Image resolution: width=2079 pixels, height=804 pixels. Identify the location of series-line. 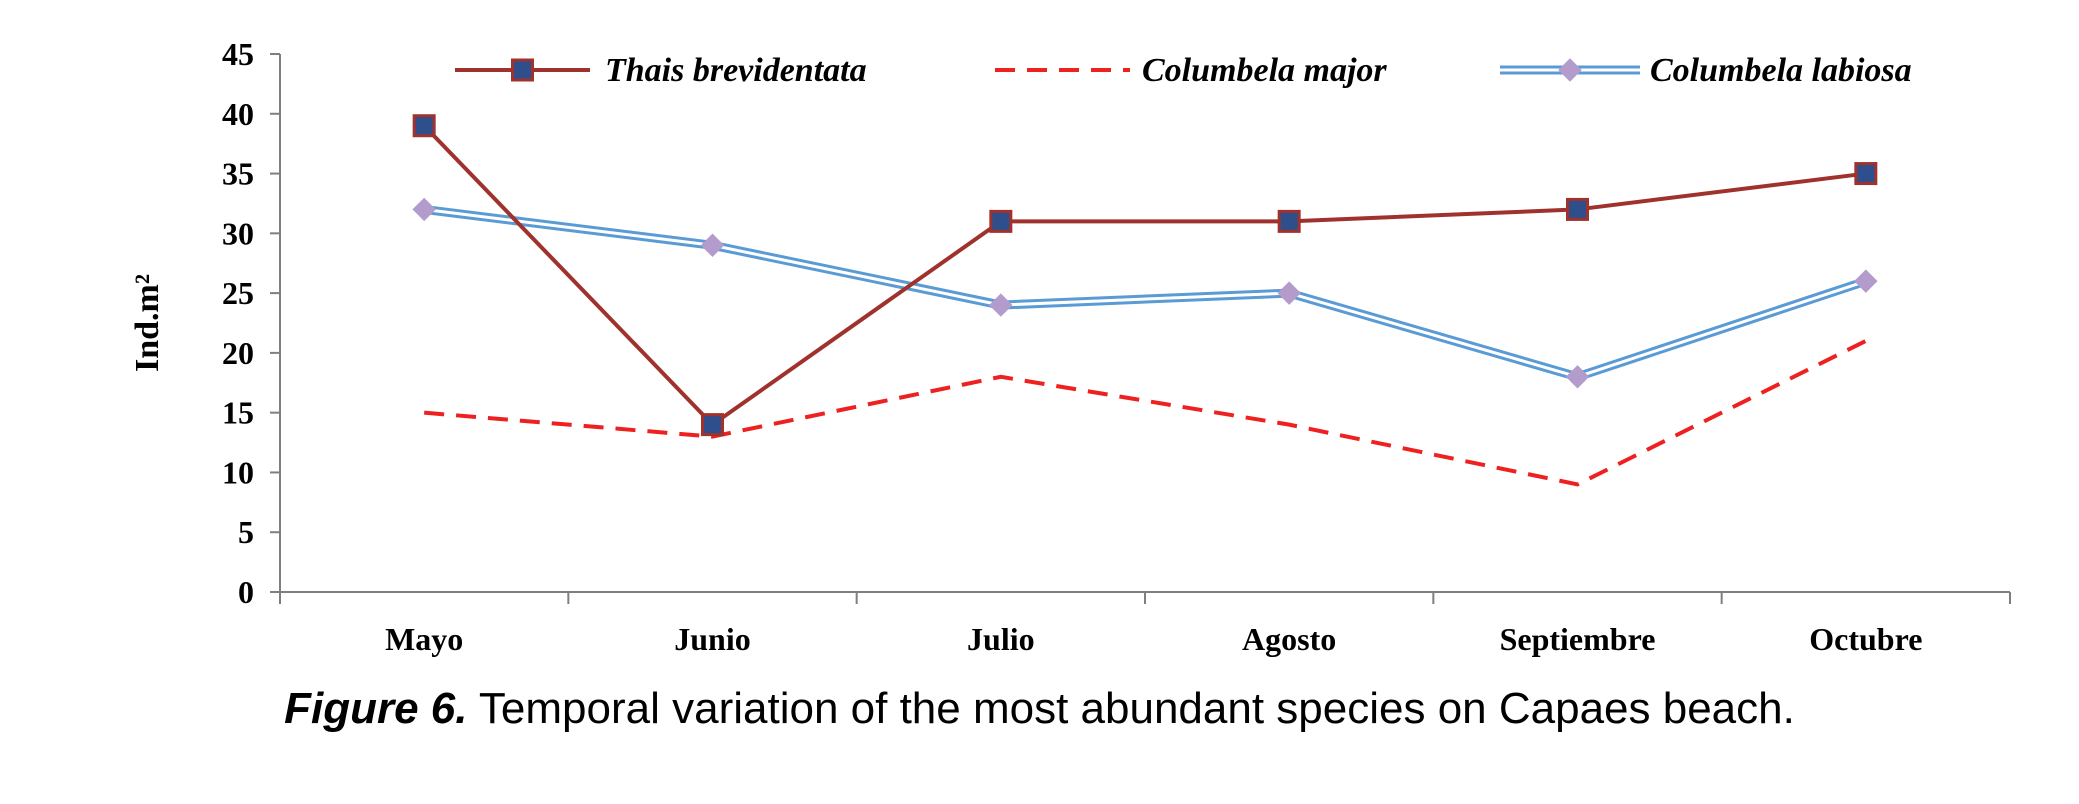
(1145, 413).